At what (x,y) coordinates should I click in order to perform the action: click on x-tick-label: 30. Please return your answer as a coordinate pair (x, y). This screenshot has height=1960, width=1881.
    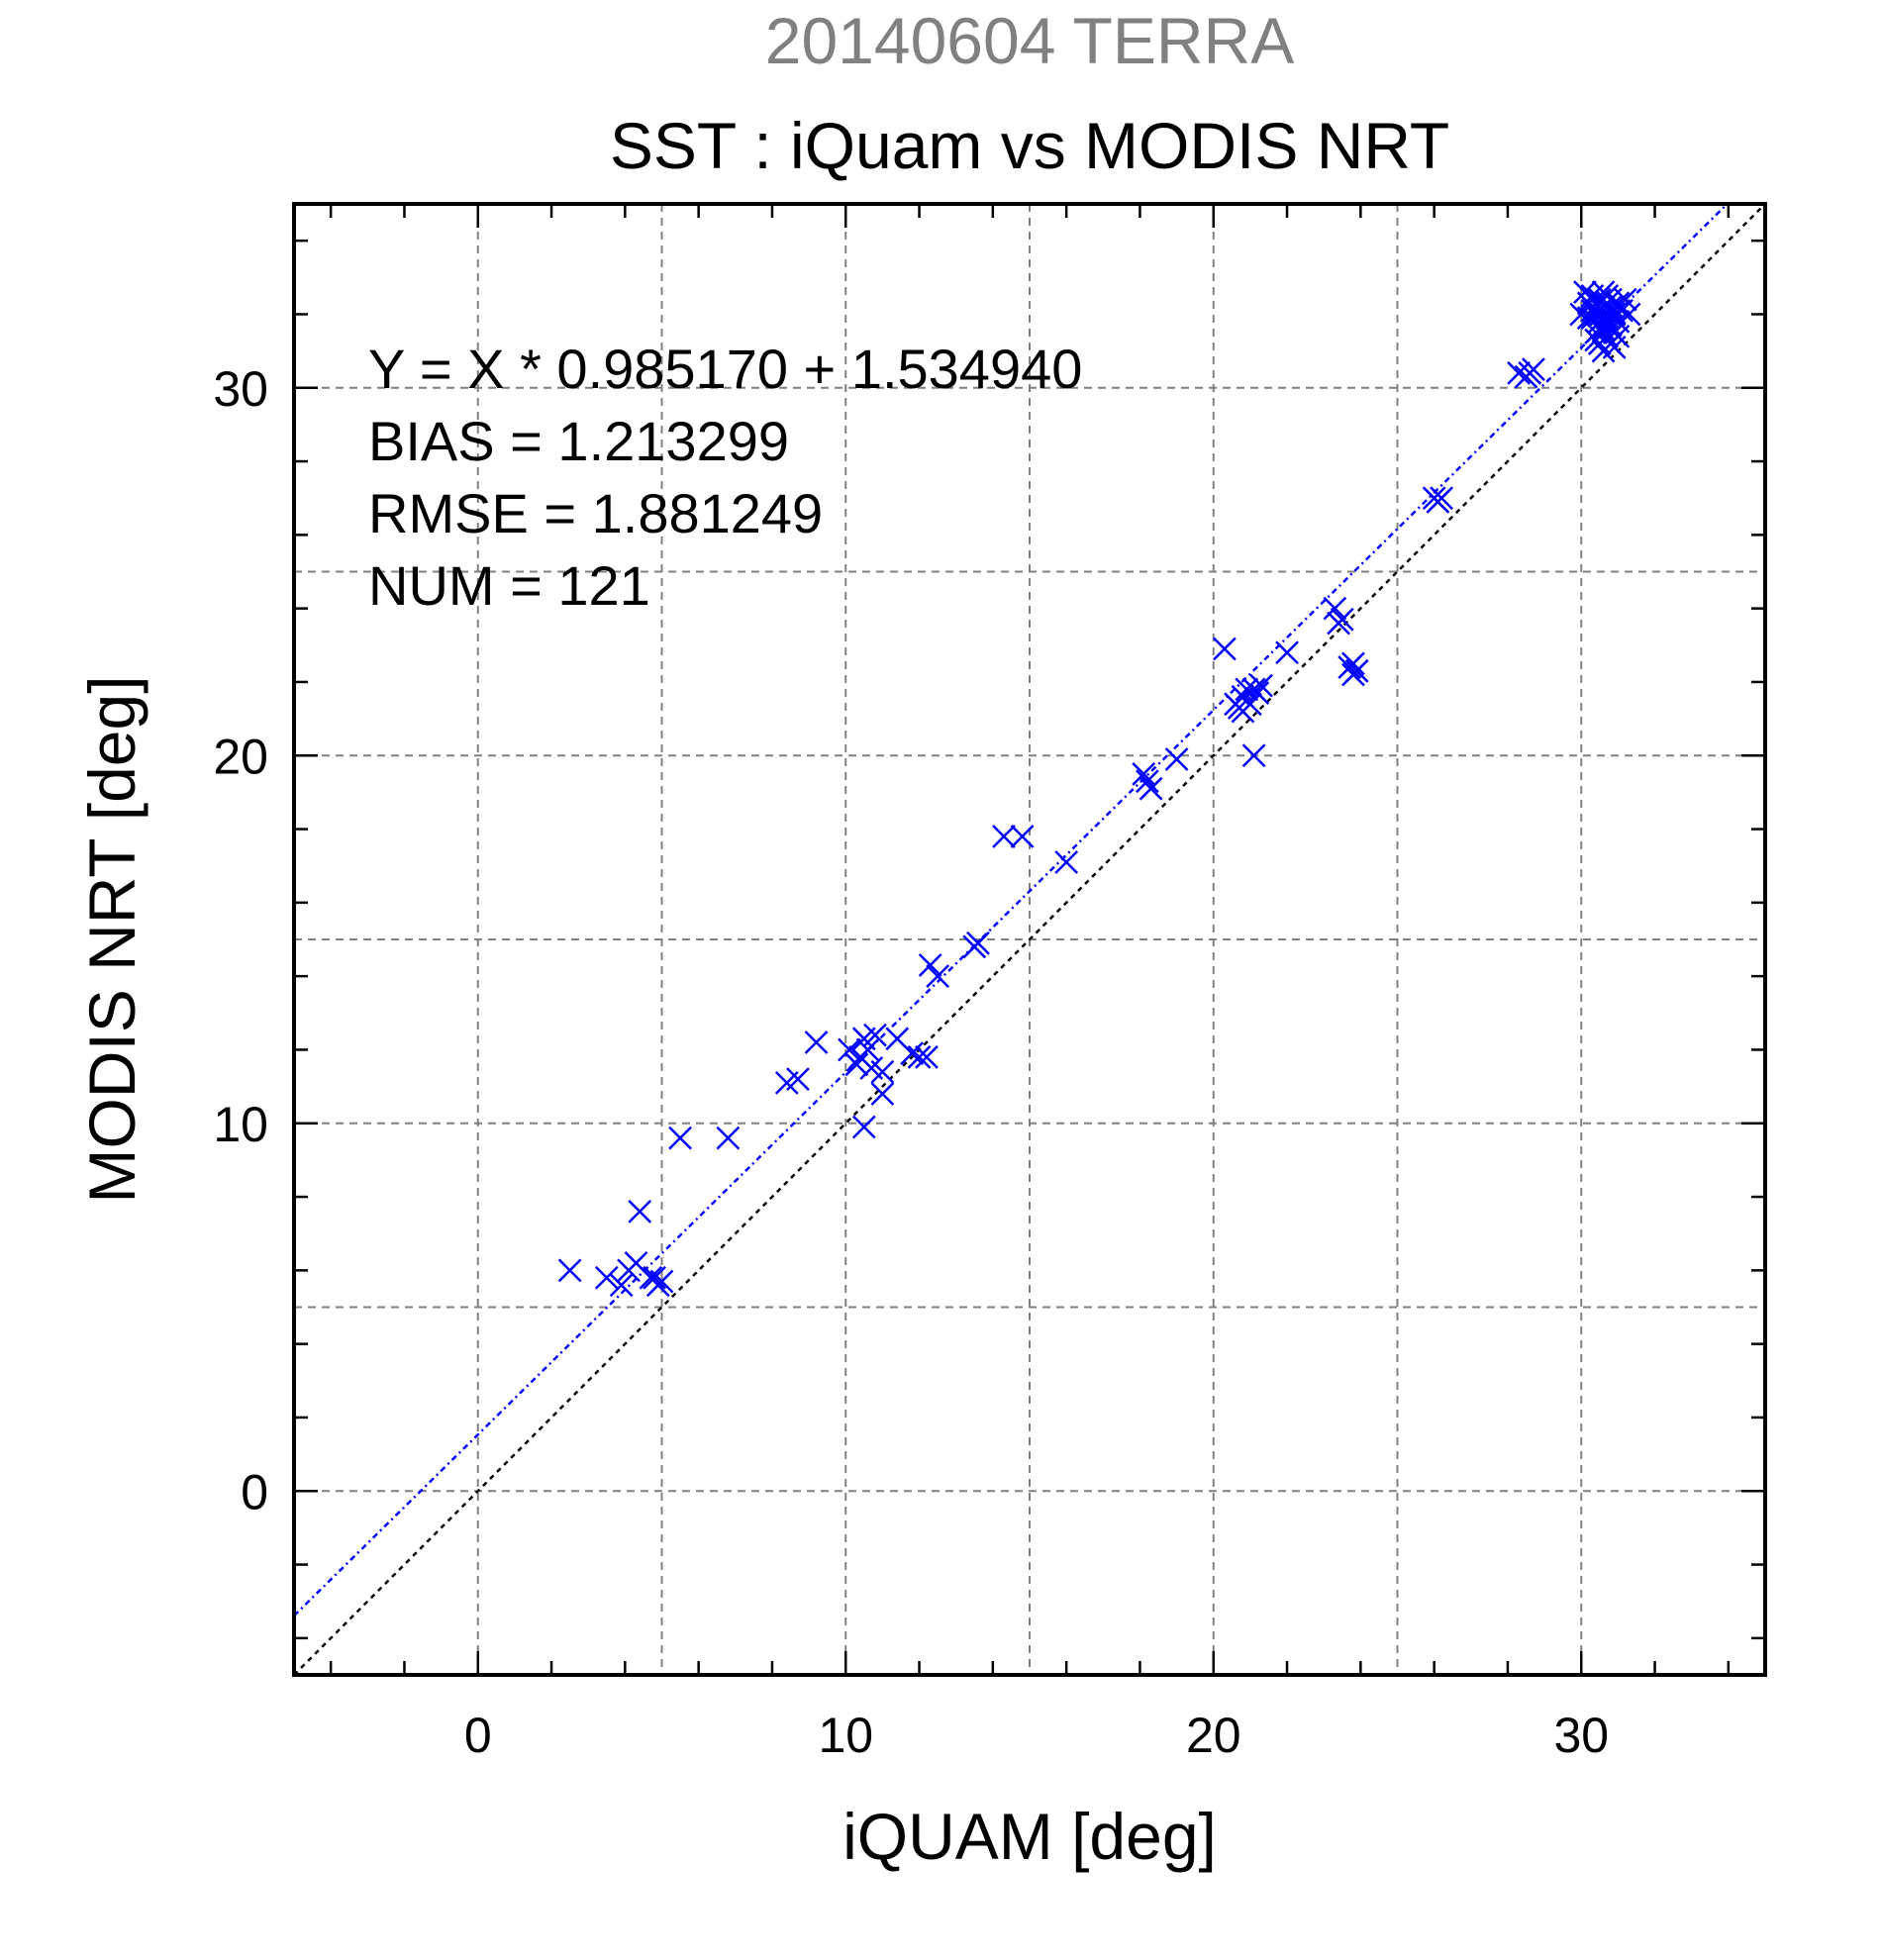
    Looking at the image, I should click on (1581, 1735).